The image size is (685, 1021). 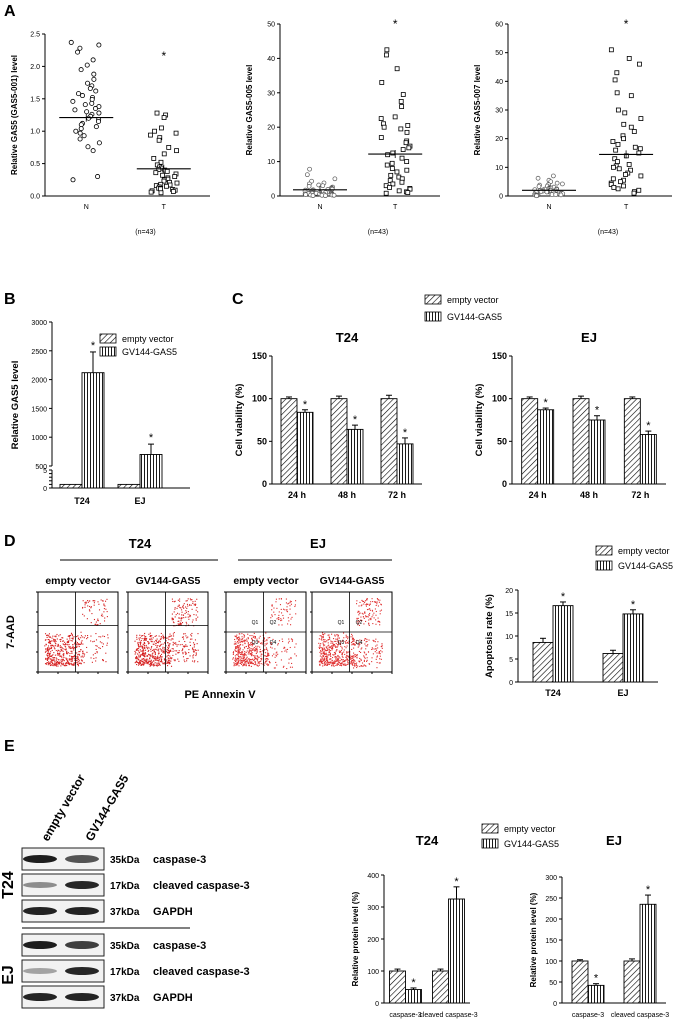 I want to click on y-tick-label: 2500, so click(x=39, y=352).